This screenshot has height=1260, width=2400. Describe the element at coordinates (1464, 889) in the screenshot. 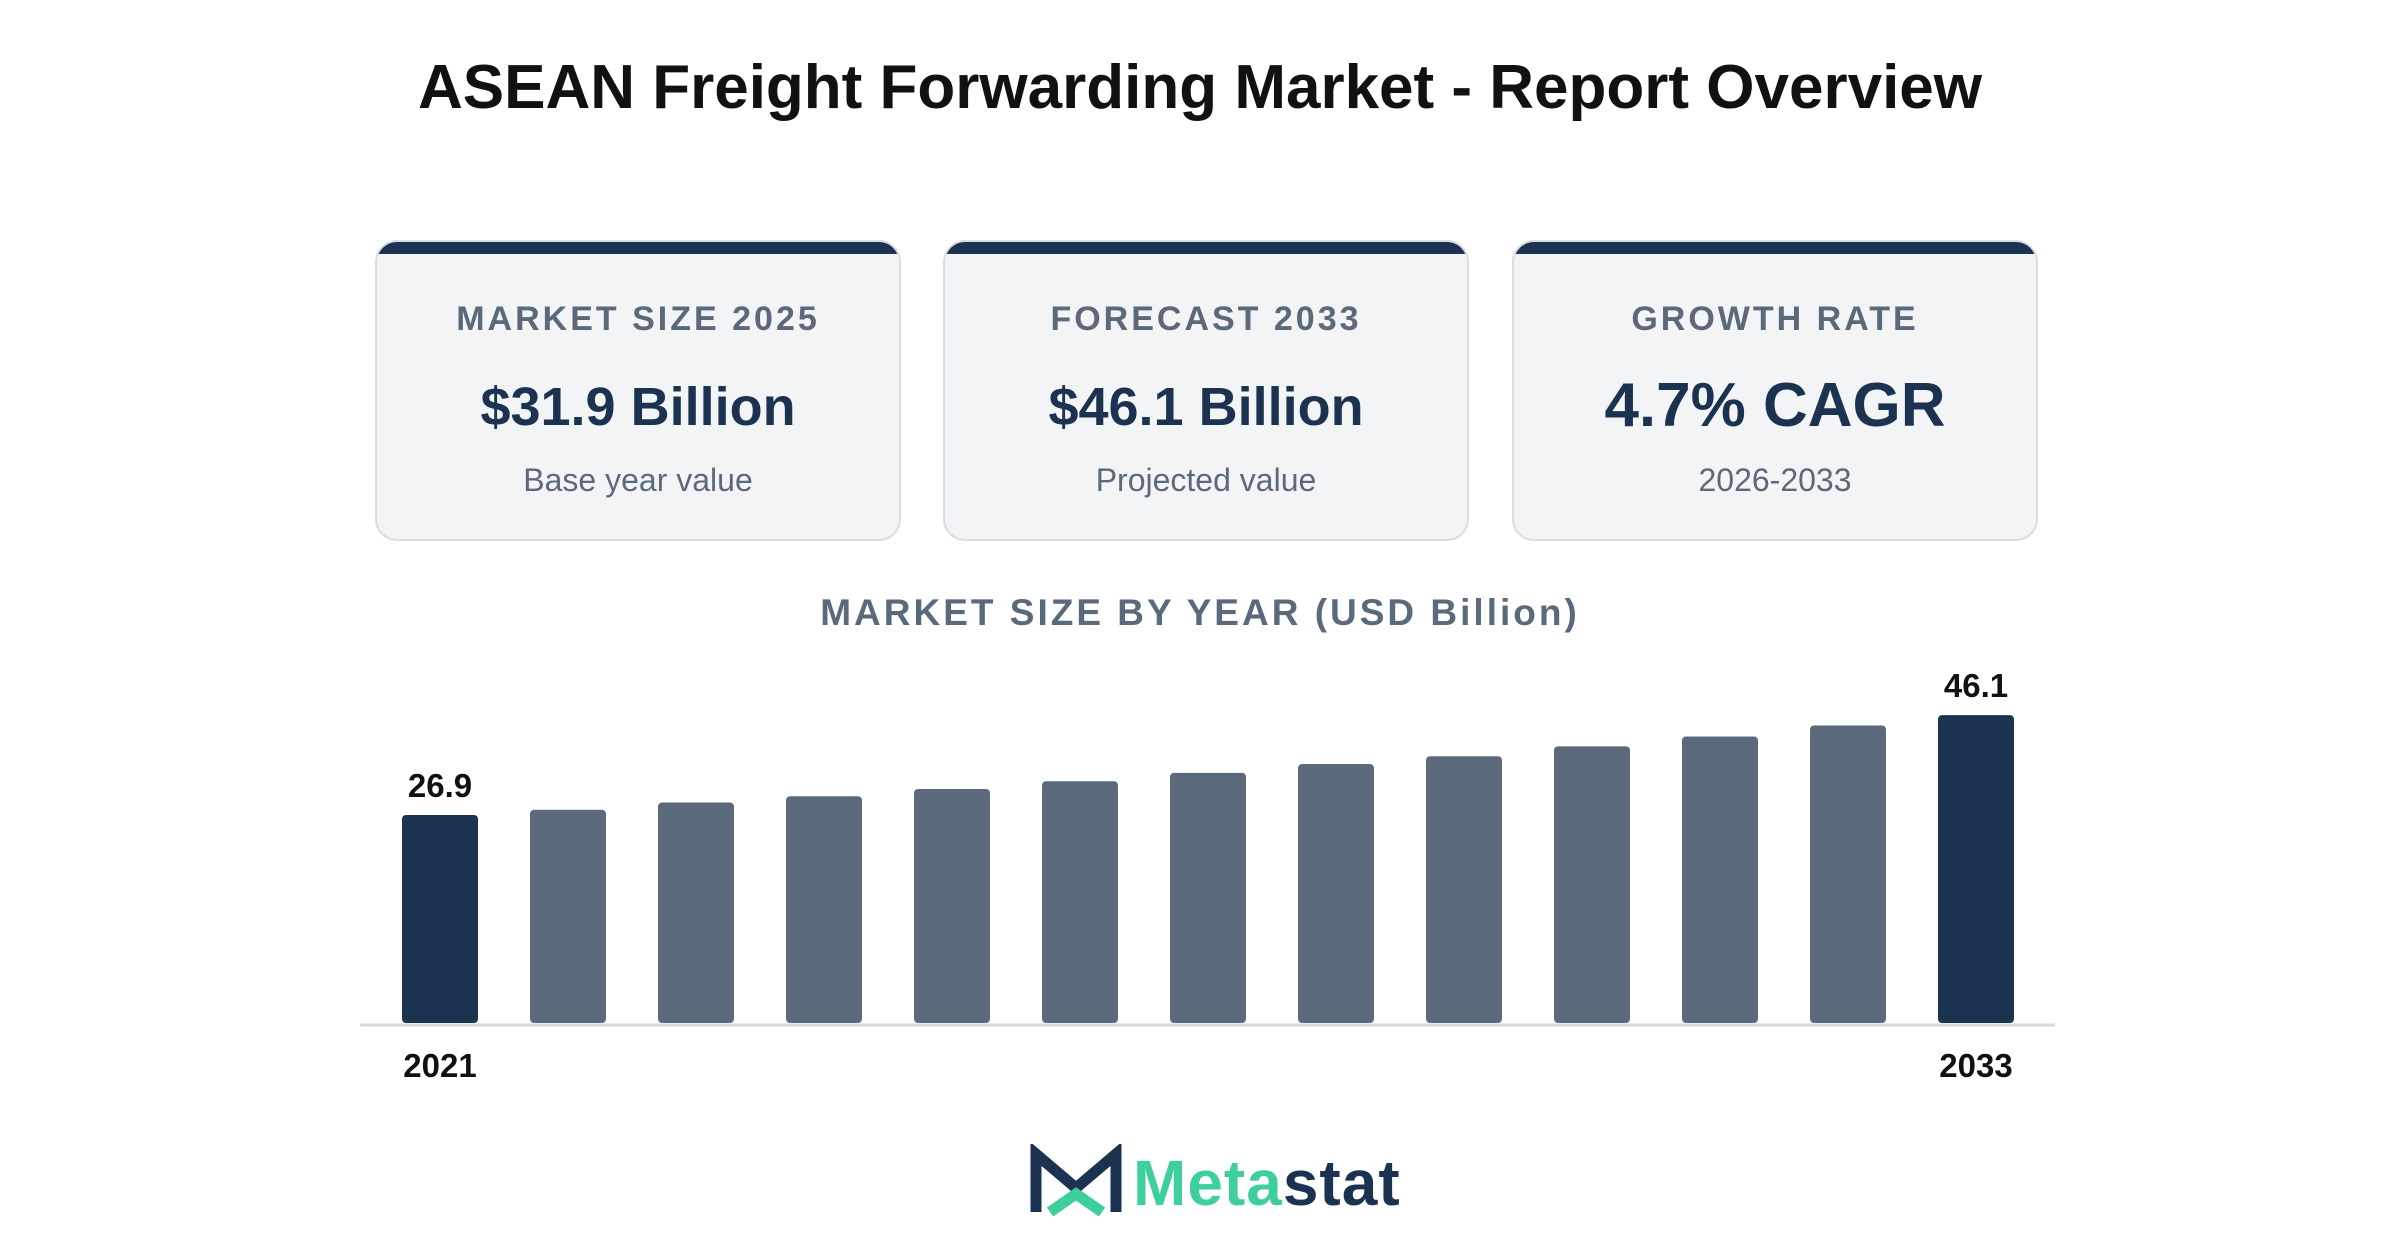

I see `bar-2029` at that location.